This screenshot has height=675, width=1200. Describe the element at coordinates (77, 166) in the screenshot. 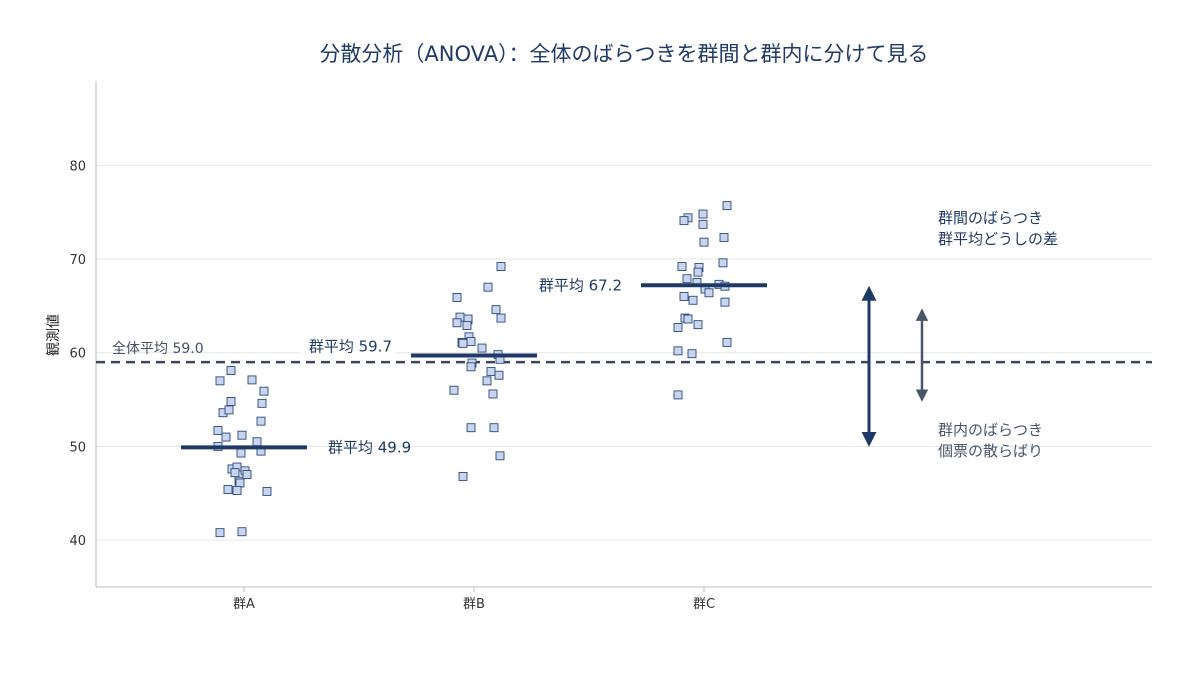

I see `y-tick-label: 80` at that location.